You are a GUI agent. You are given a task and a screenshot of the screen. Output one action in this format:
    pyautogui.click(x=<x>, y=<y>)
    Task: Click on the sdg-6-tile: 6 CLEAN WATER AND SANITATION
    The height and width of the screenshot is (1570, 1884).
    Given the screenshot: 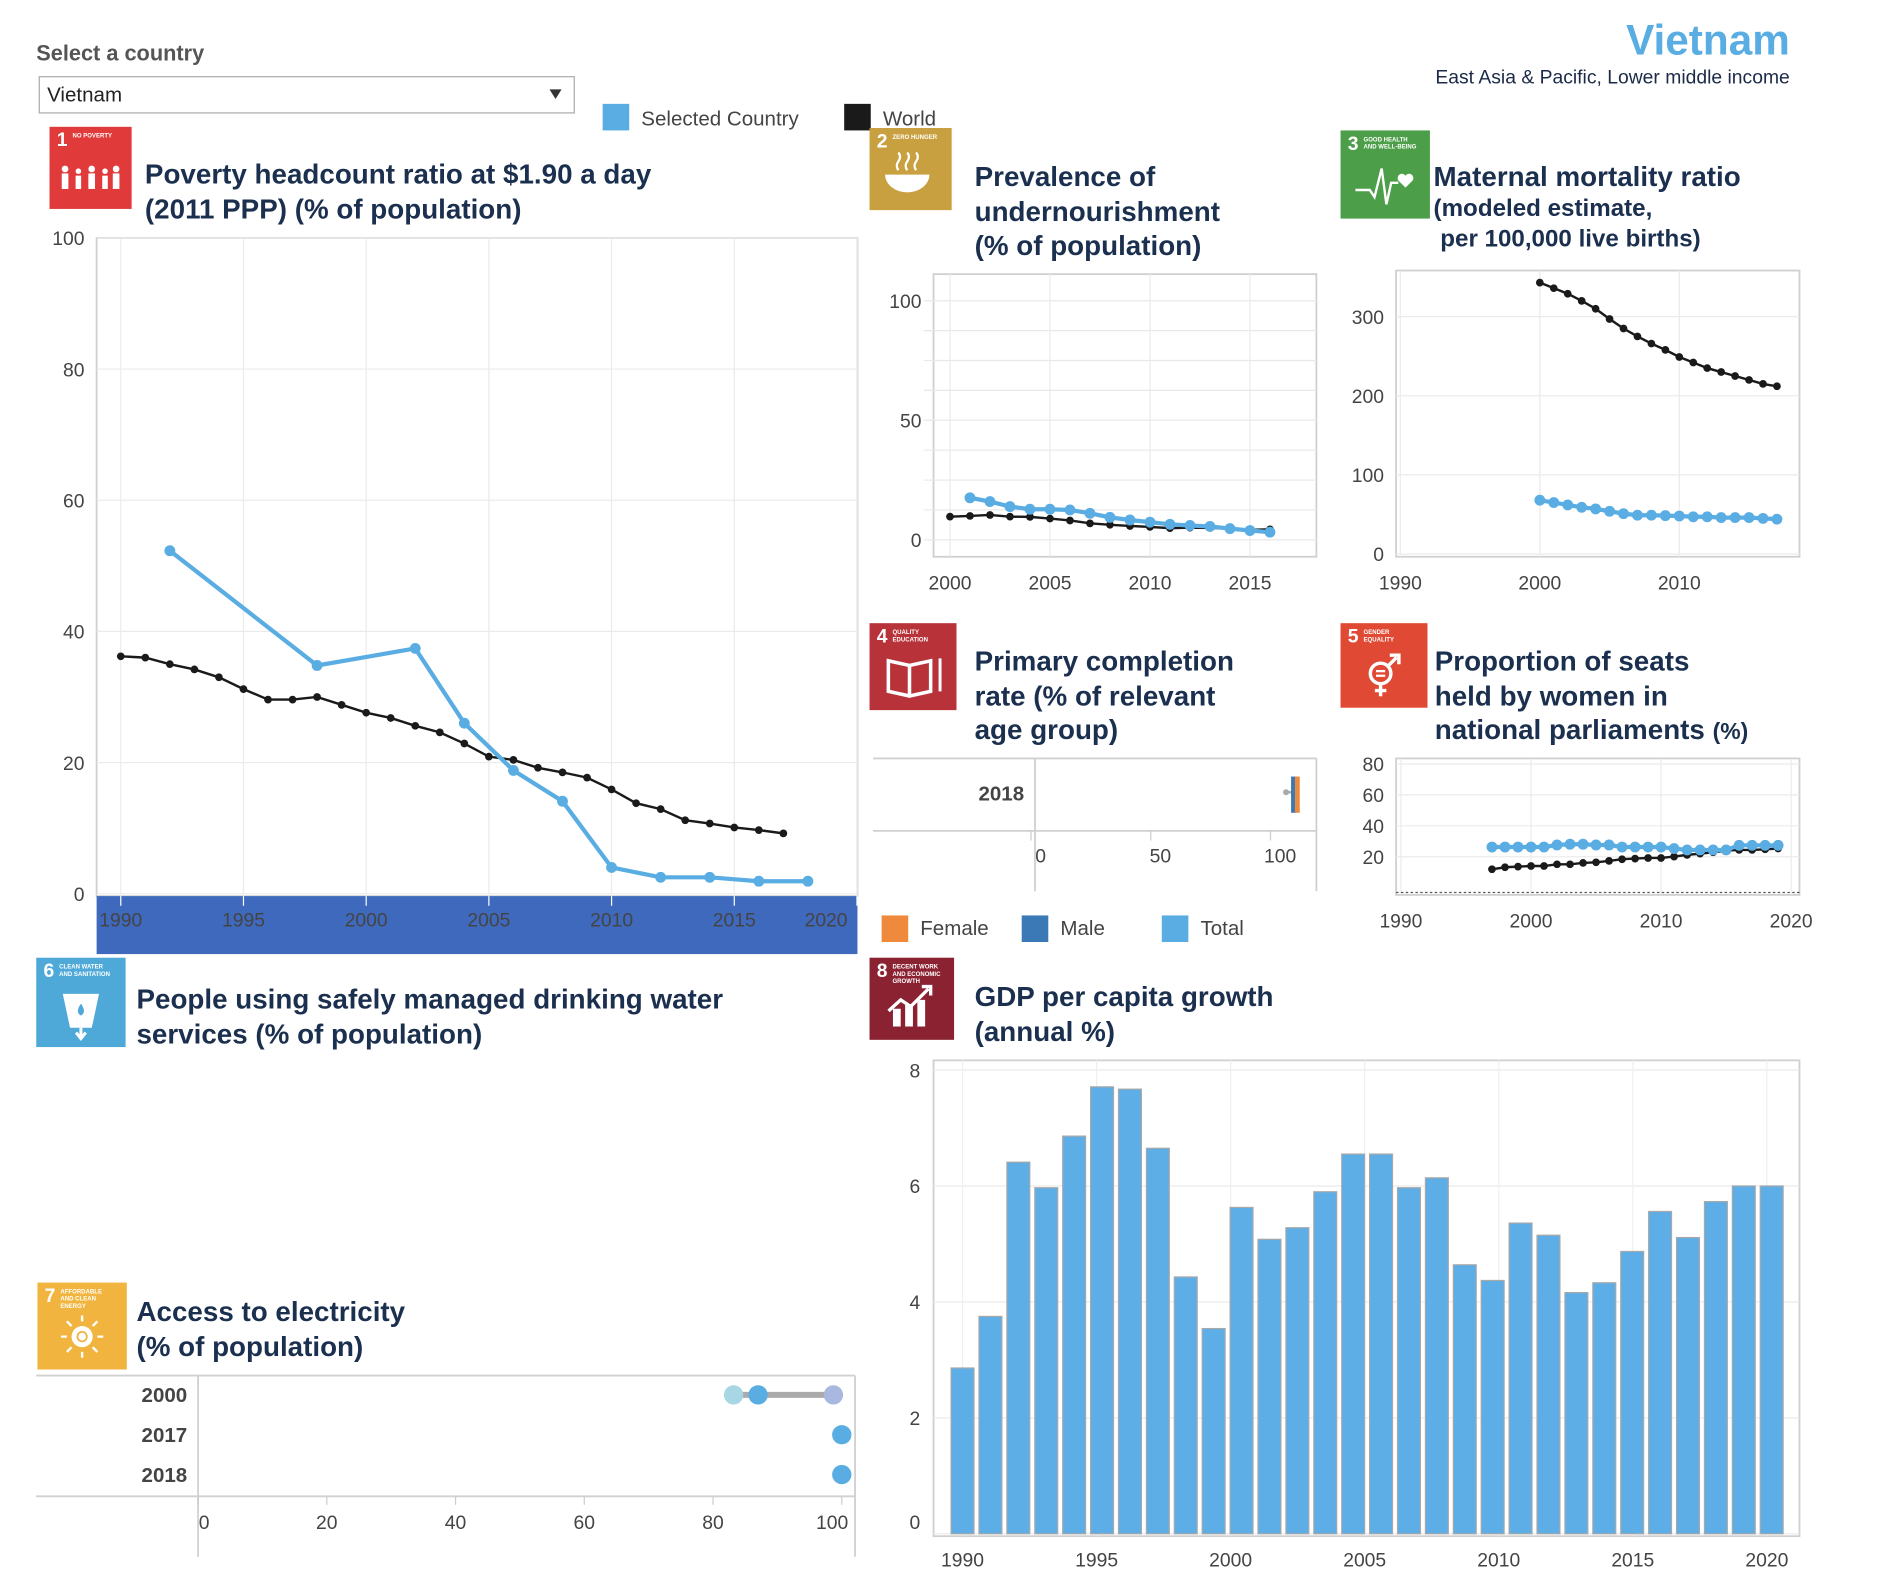 What is the action you would take?
    pyautogui.click(x=81, y=1002)
    